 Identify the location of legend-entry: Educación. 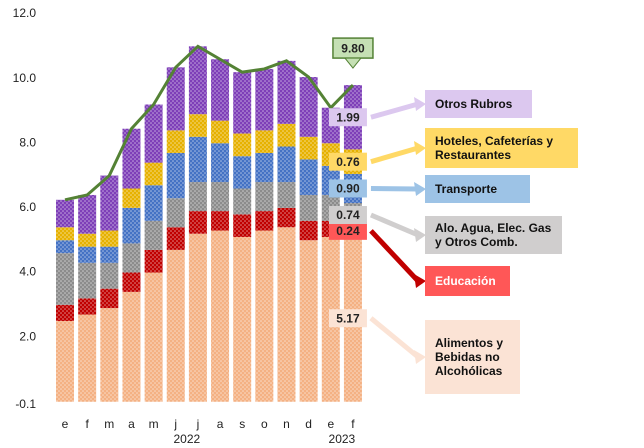
(467, 281).